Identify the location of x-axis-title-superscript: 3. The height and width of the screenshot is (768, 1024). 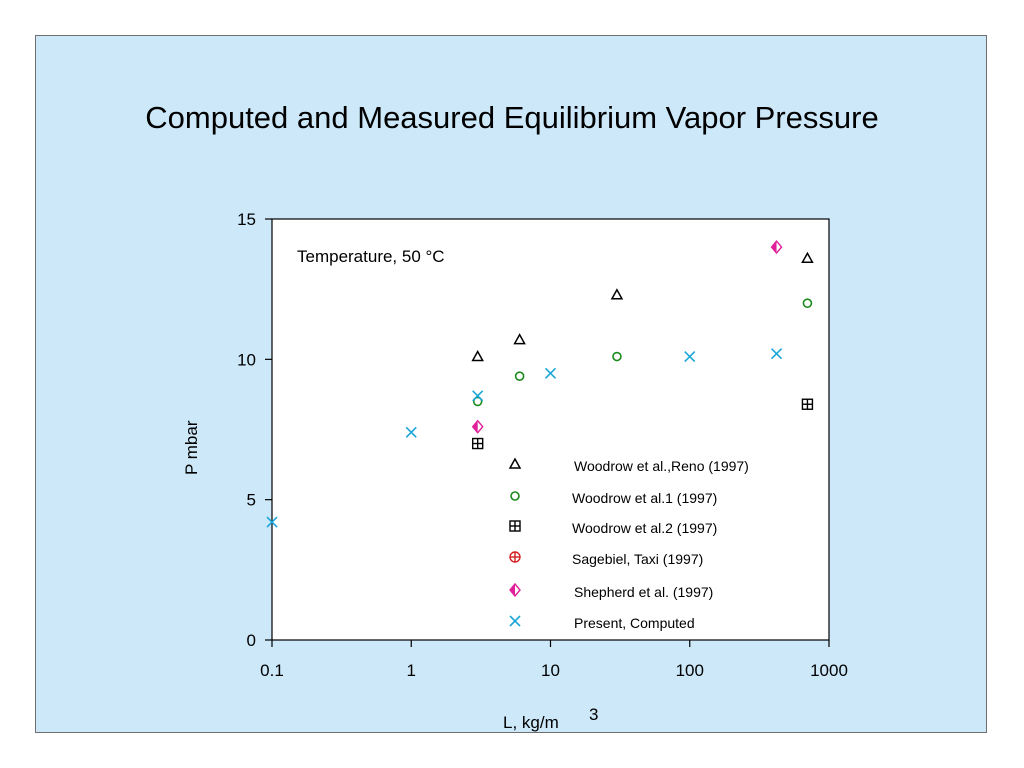
(593, 714).